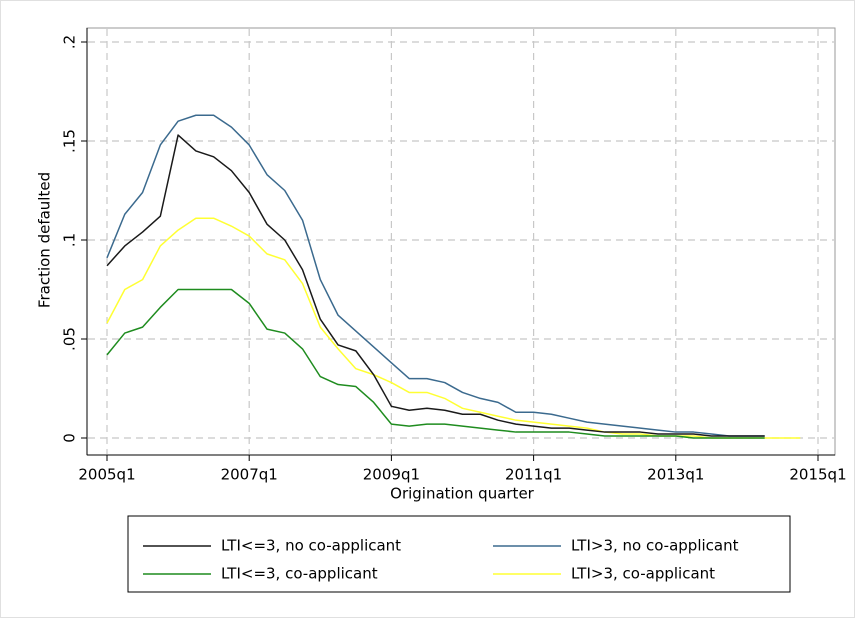 Image resolution: width=855 pixels, height=618 pixels. I want to click on x-tick-label: 2013q1, so click(675, 475).